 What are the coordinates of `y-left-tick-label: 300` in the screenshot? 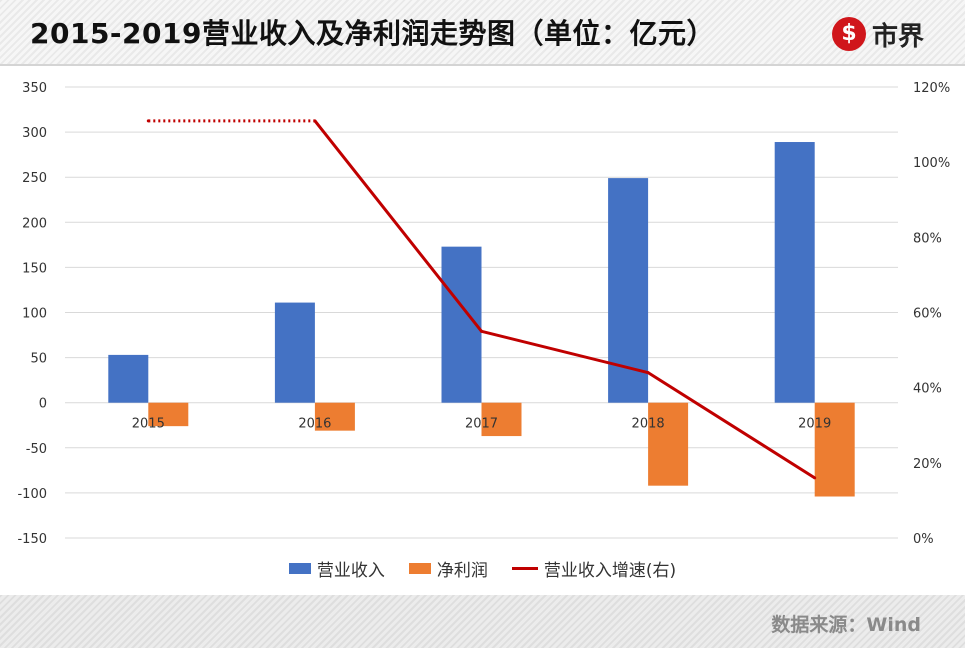 It's located at (34, 133).